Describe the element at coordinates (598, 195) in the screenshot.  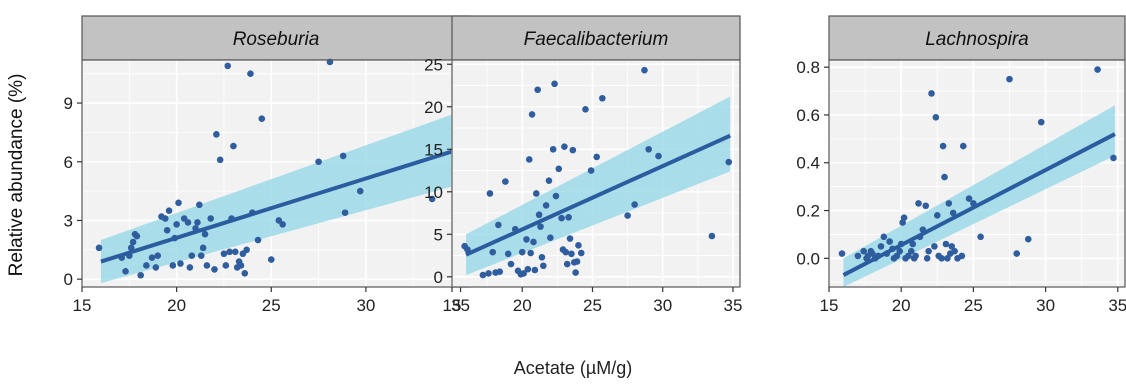
I see `regression-line` at that location.